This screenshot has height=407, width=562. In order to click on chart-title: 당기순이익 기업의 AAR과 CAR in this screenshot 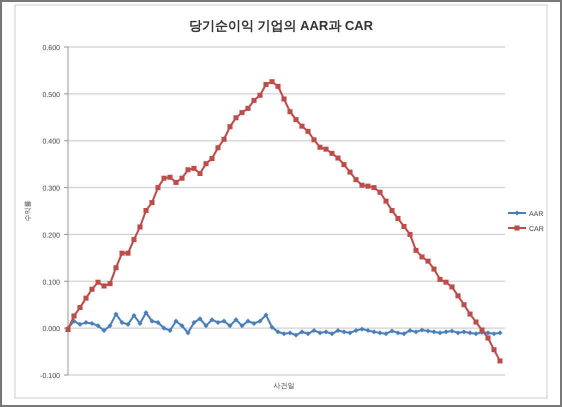, I will do `click(281, 25)`.